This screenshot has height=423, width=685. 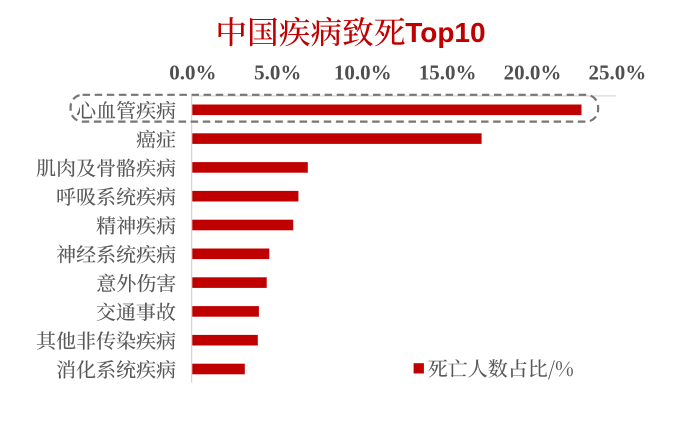 What do you see at coordinates (277, 72) in the screenshot?
I see `svg-text: 5.0%` at bounding box center [277, 72].